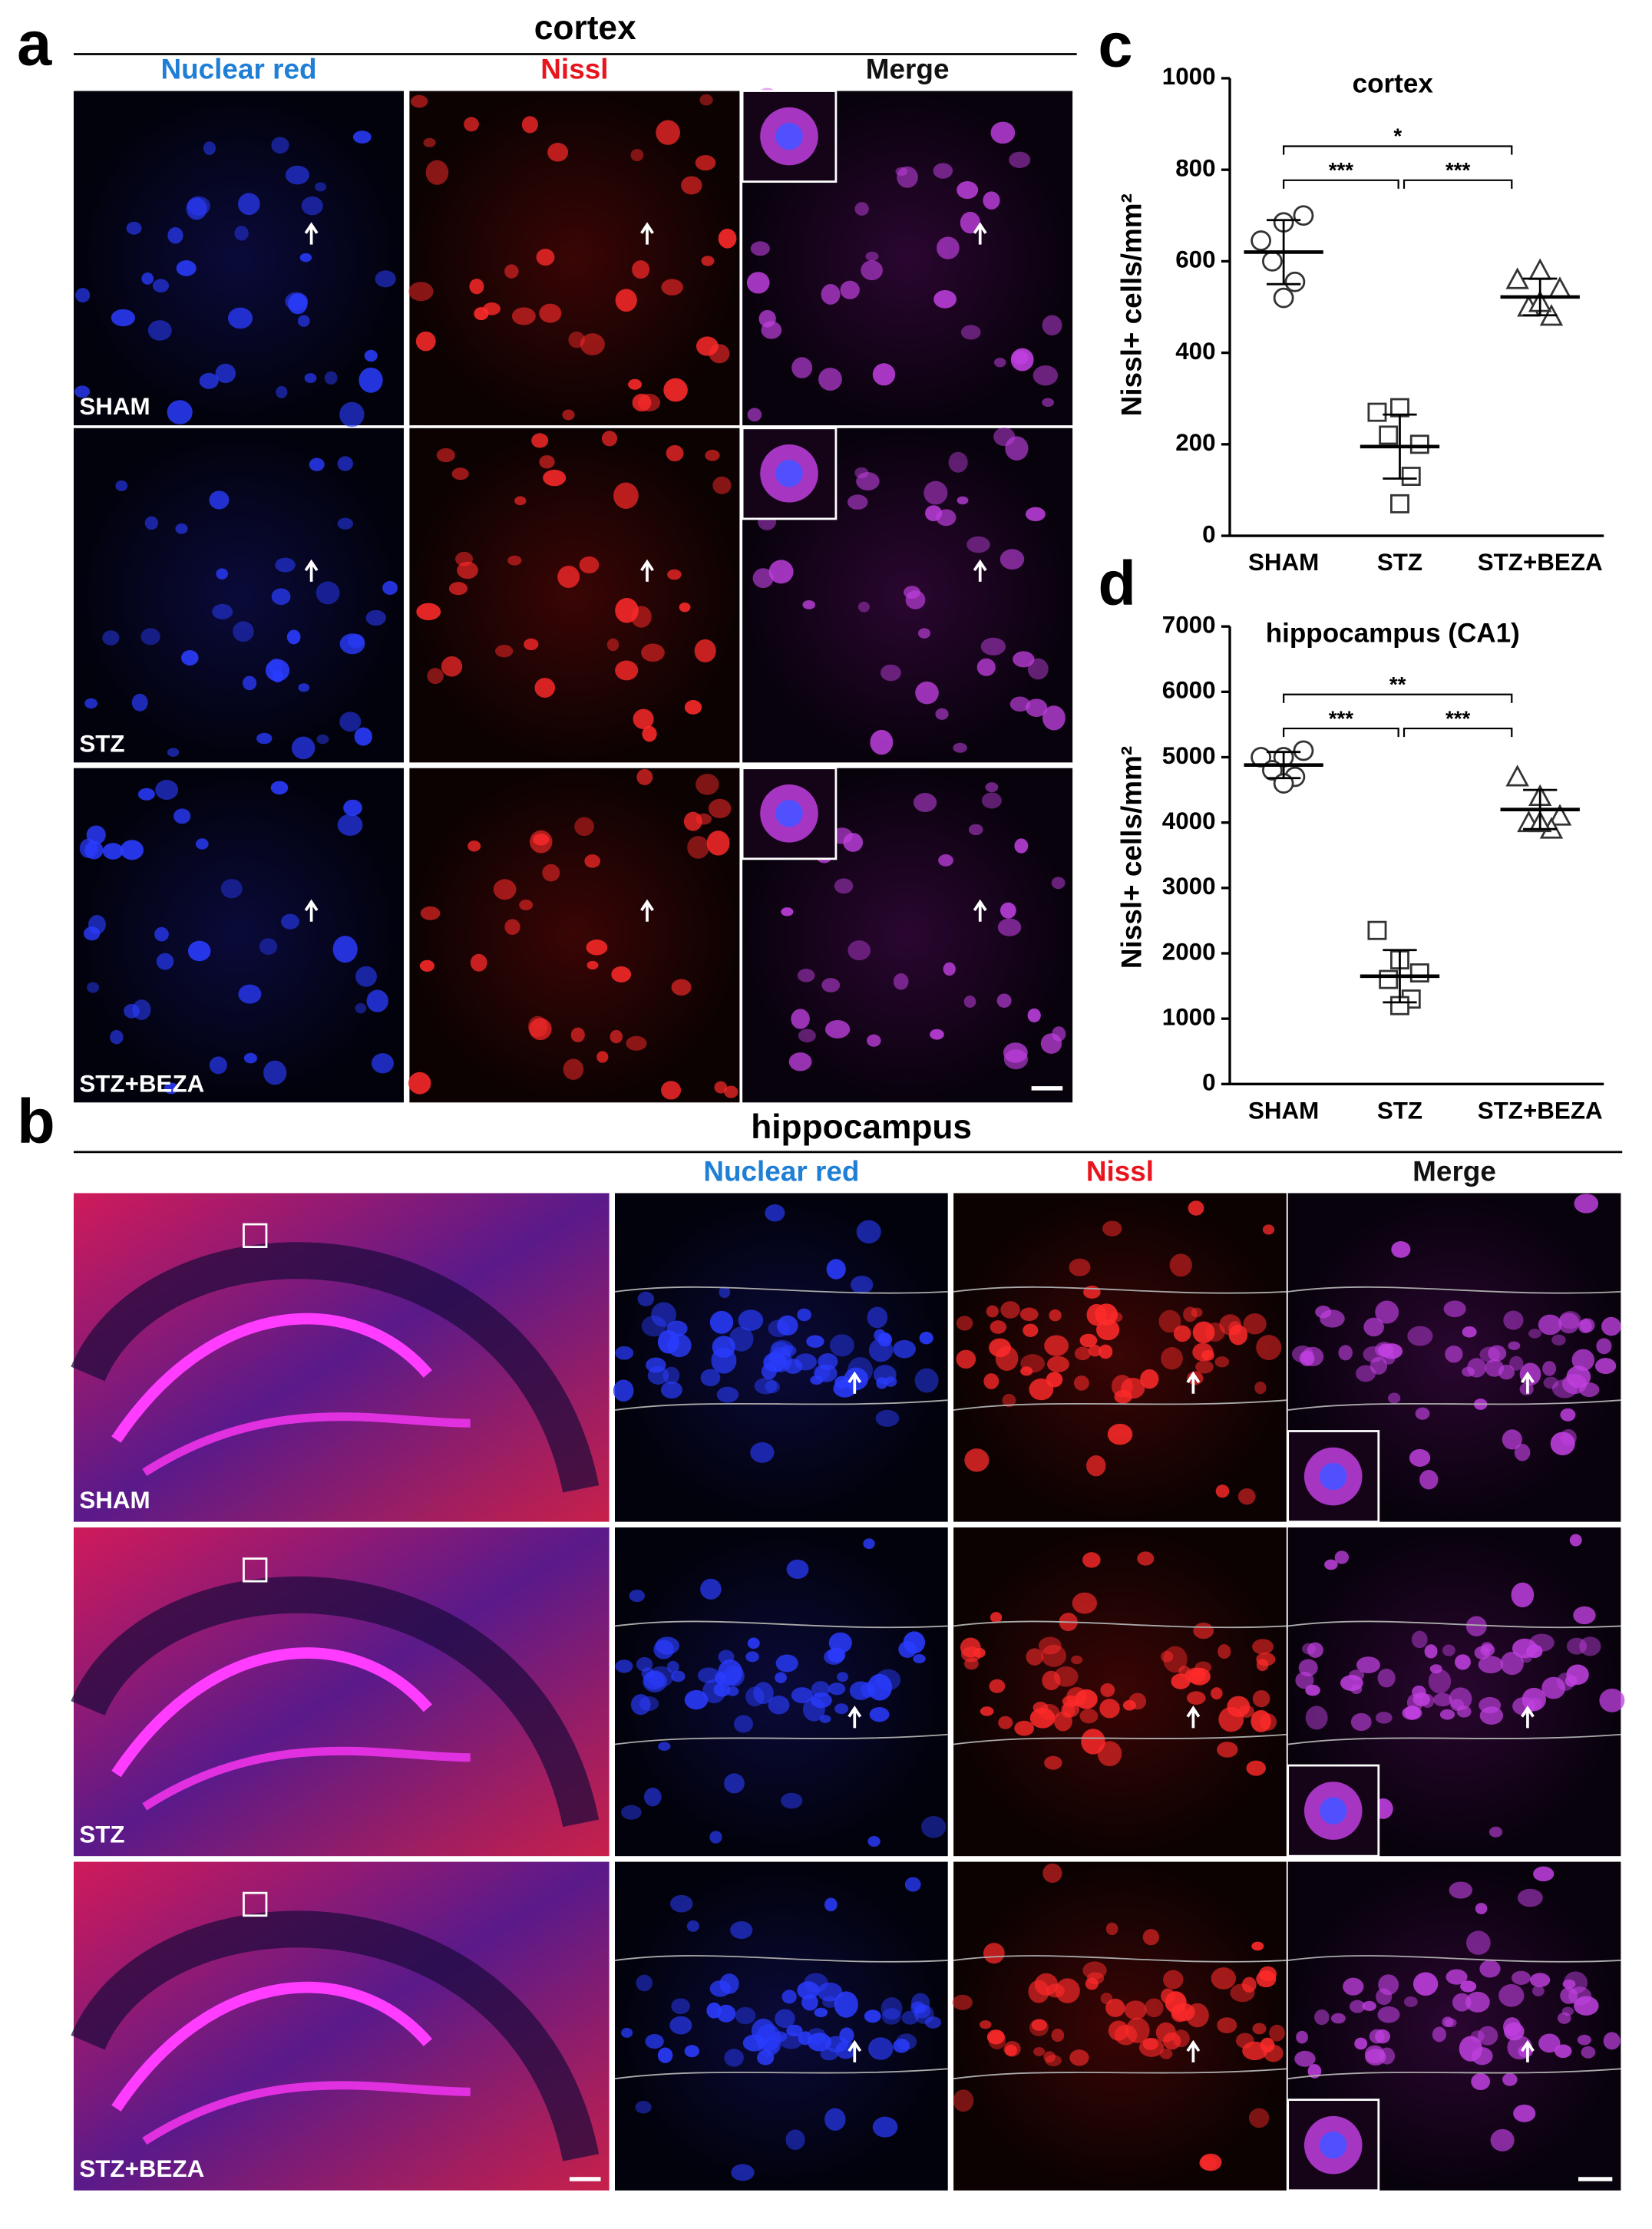 Image resolution: width=1652 pixels, height=2229 pixels. What do you see at coordinates (789, 474) in the screenshot?
I see `inset-nucleus` at bounding box center [789, 474].